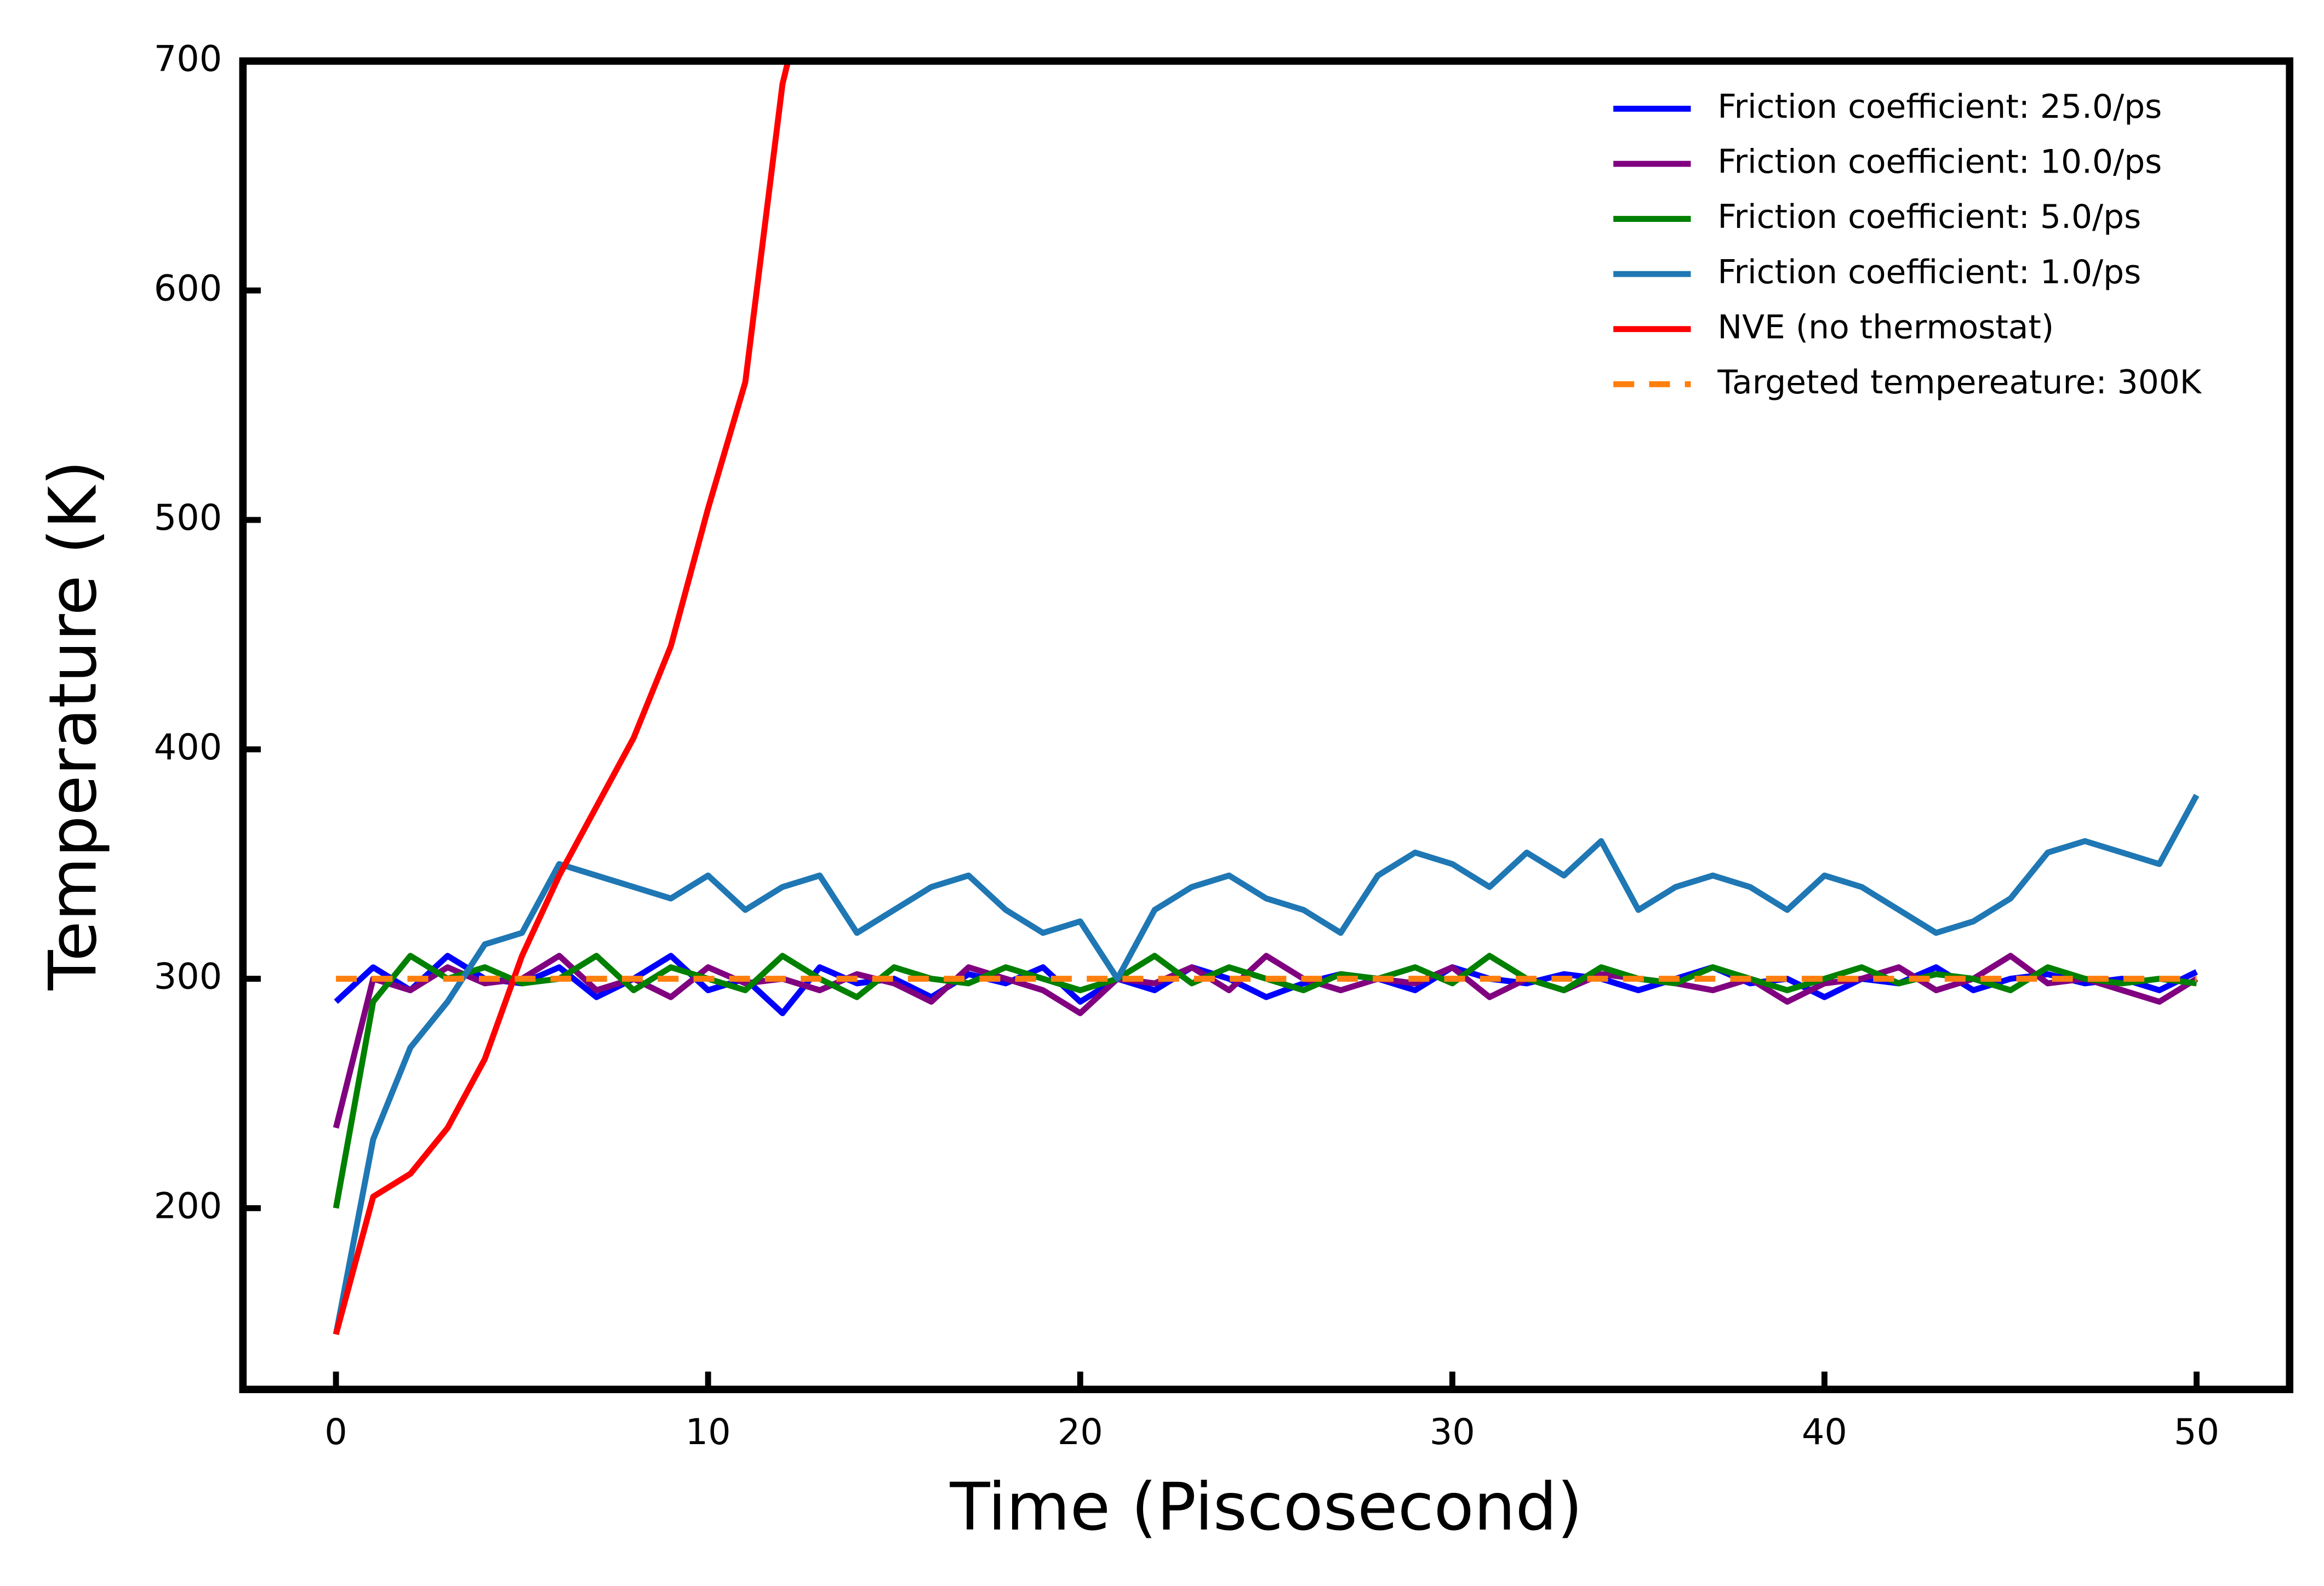  I want to click on y-axis-label: Temperature (K), so click(73, 725).